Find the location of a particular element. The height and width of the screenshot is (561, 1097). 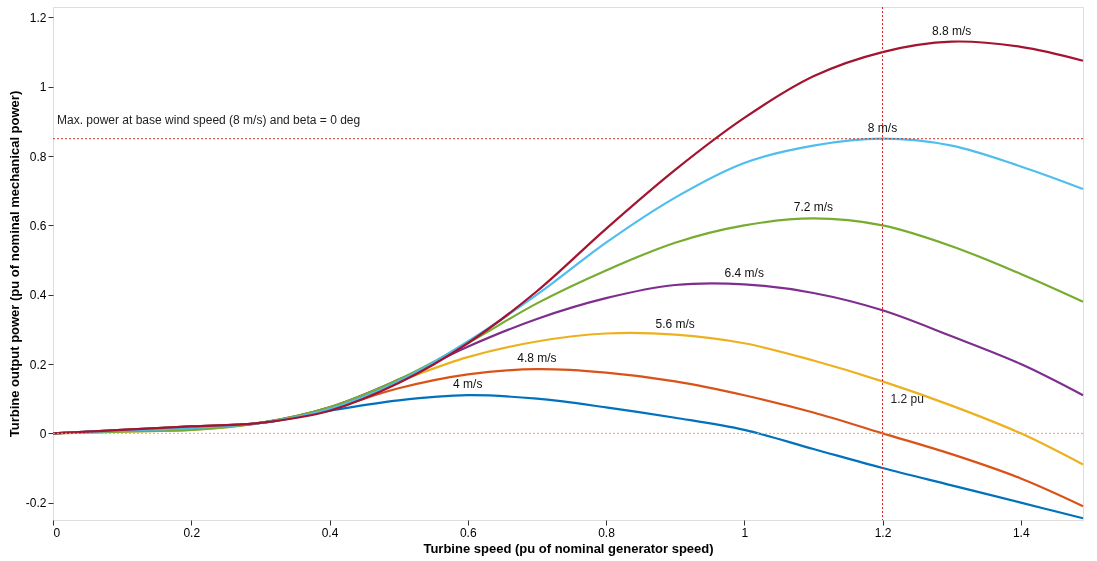

y-tick-label: 0.6 is located at coordinates (38, 225).